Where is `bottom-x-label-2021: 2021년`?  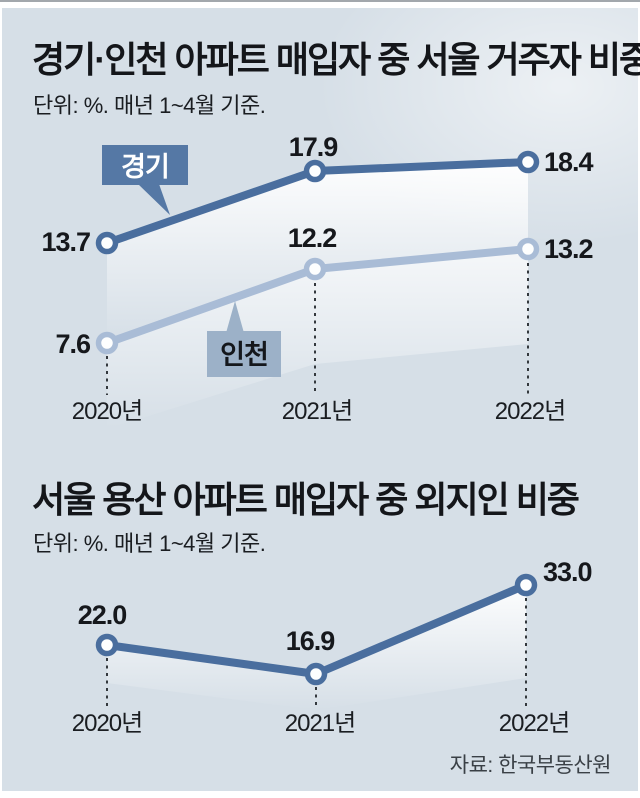
bottom-x-label-2021: 2021년 is located at coordinates (320, 723).